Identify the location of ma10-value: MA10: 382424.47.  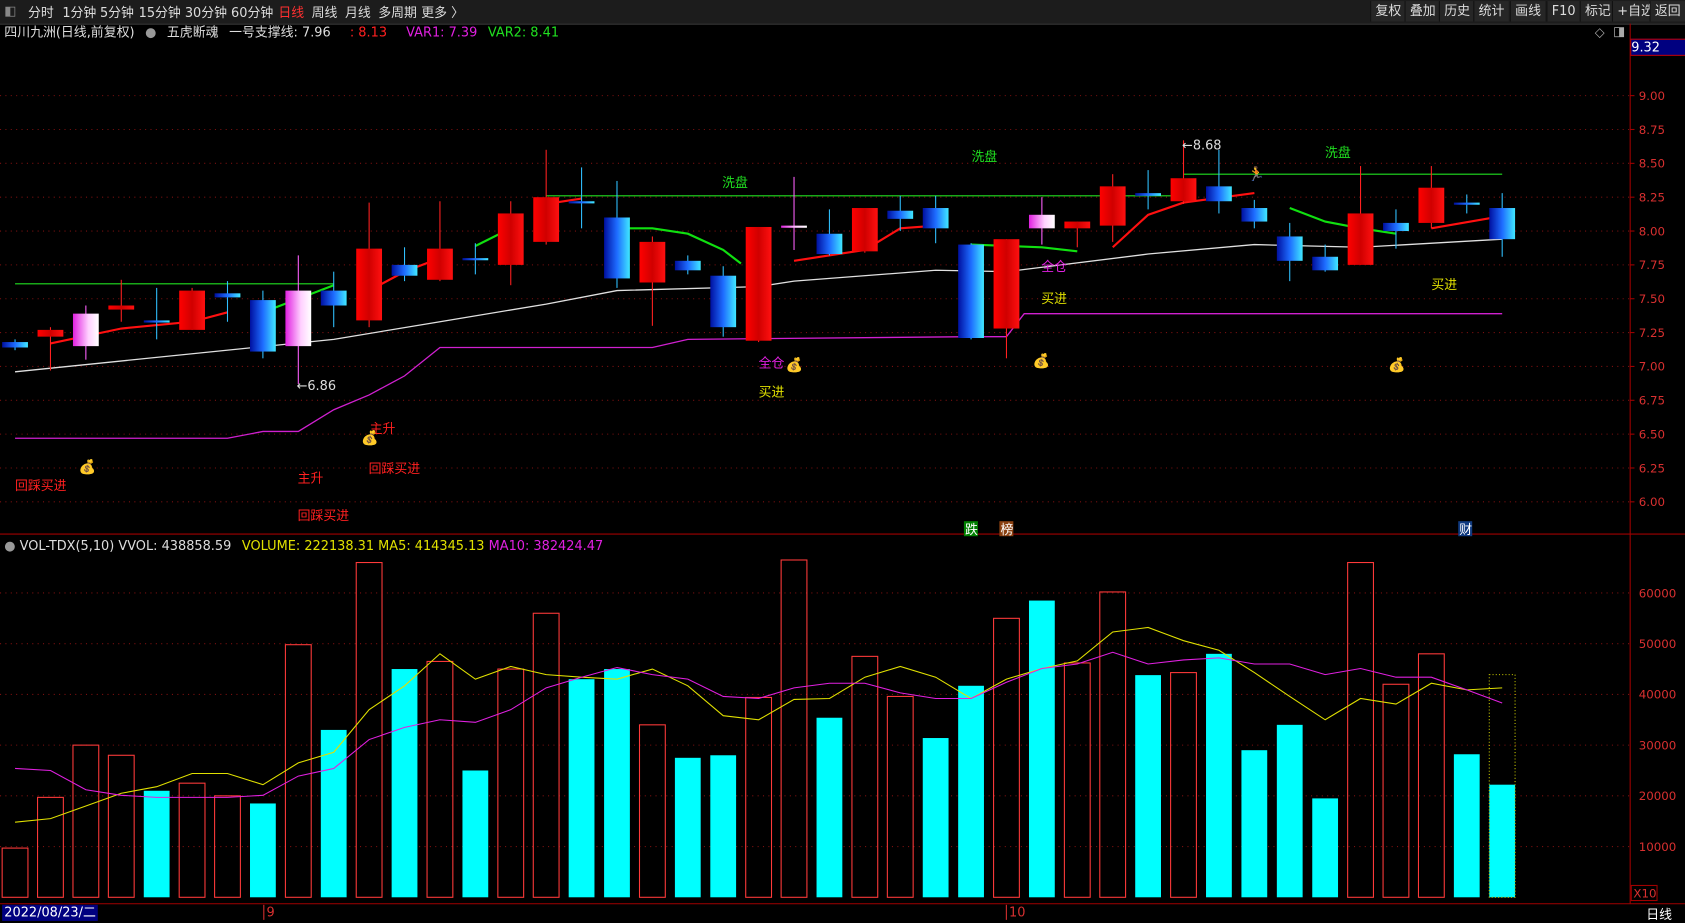
(546, 546).